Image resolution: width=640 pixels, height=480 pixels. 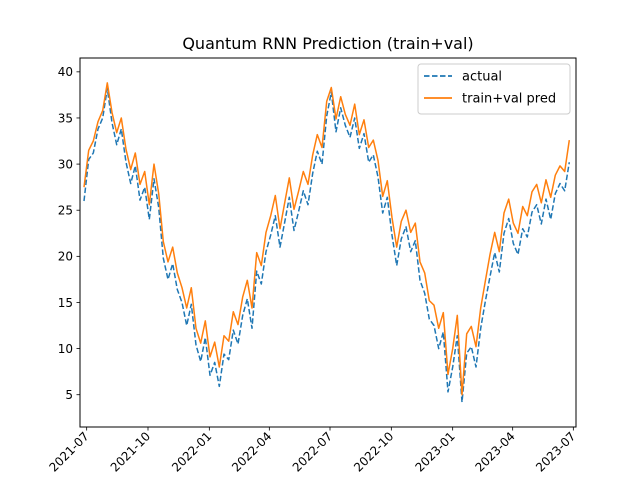 I want to click on legend-label-train-val-pred: train+val pred, so click(x=509, y=99).